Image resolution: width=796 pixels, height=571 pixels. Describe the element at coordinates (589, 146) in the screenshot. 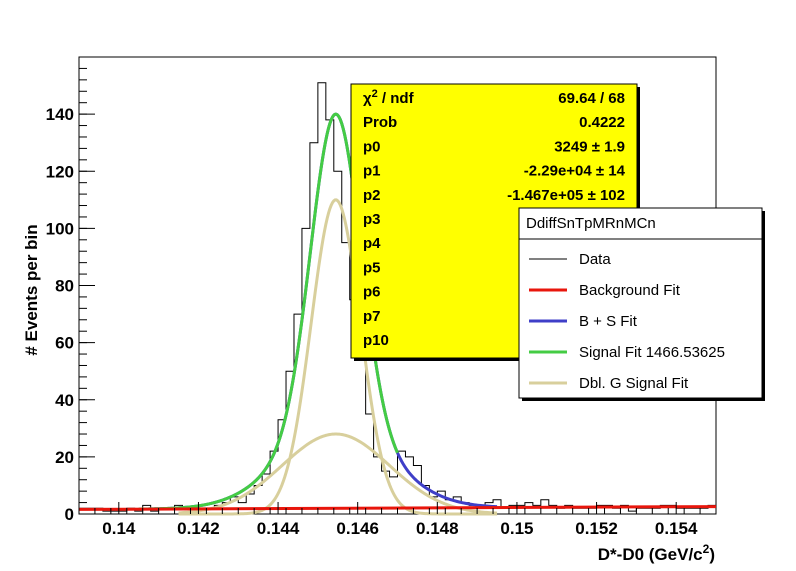

I see `stats-value: 3249 ± 1.9` at that location.